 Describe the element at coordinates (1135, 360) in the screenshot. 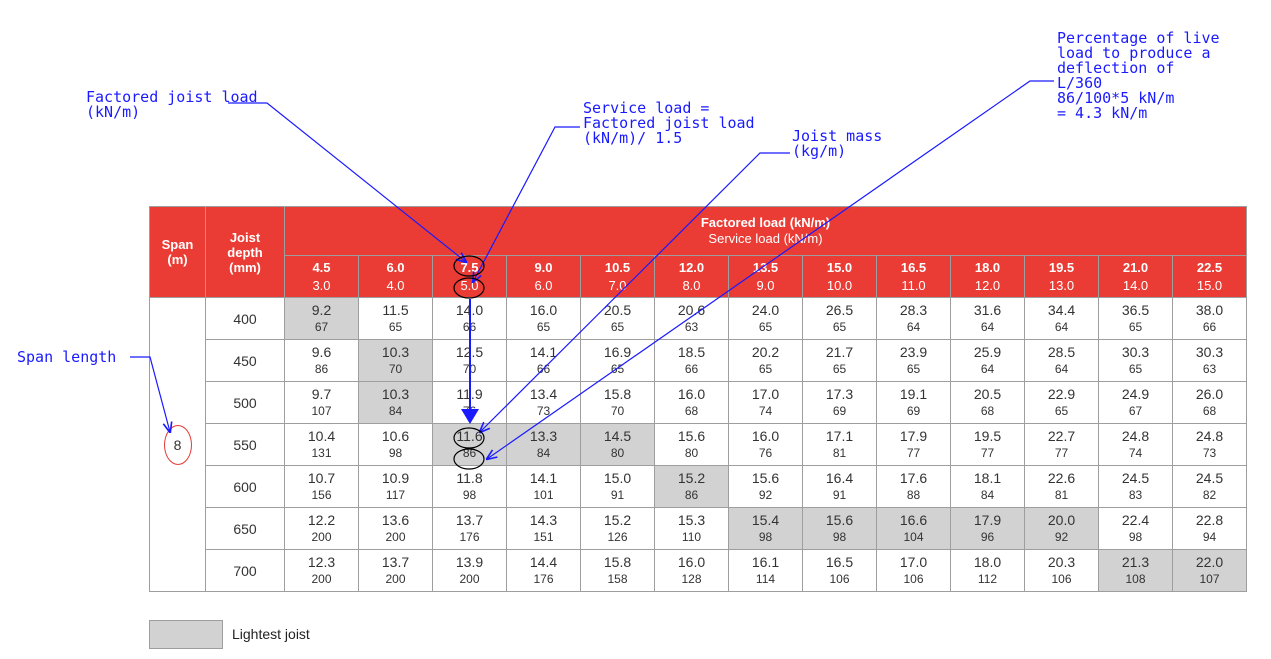

I see `table-cell: 30.3 65` at that location.